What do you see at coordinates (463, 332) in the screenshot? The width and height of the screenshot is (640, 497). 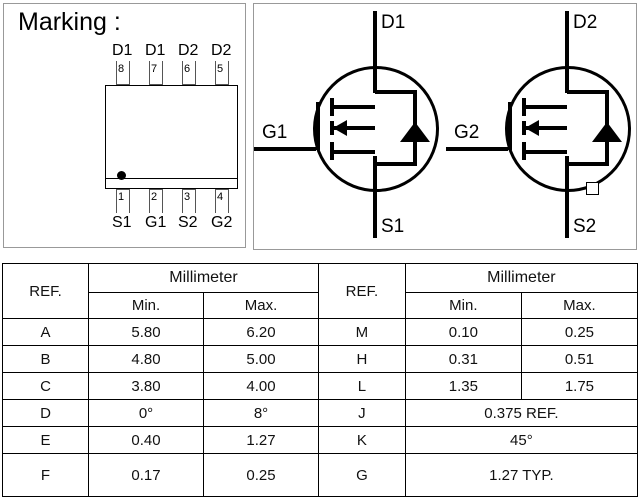 I see `cell-min: 0.10` at bounding box center [463, 332].